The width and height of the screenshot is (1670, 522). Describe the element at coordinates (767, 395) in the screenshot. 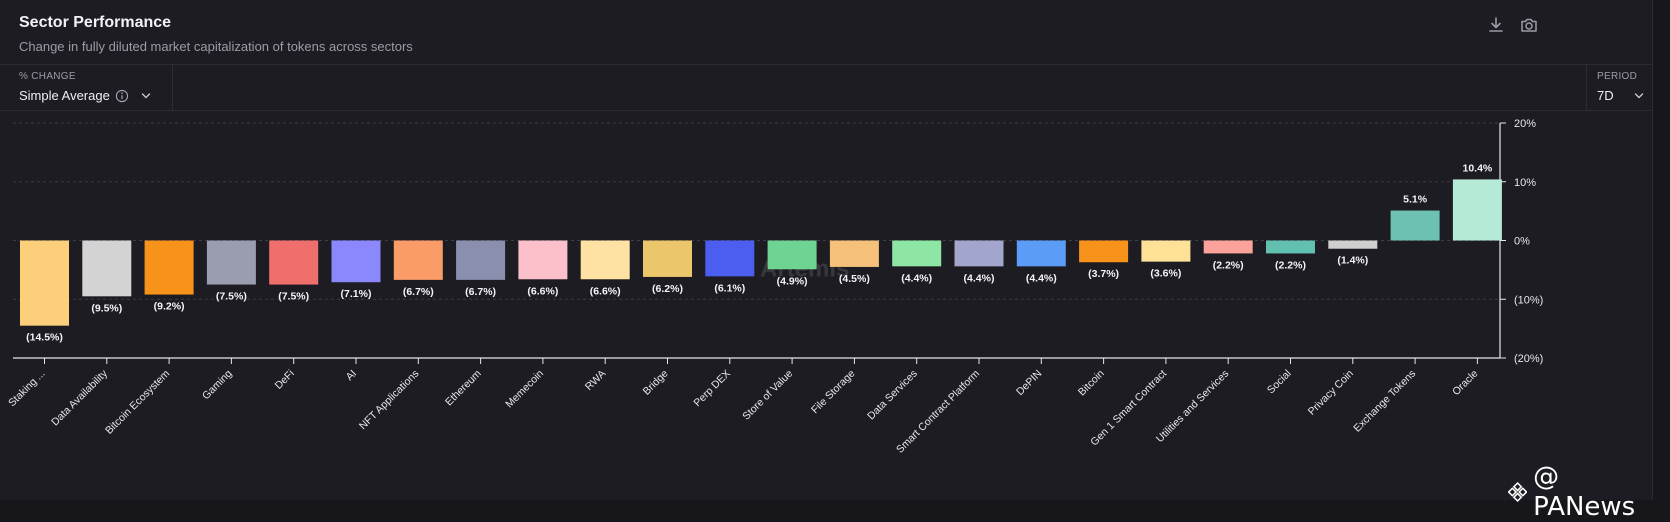

I see `category-label: Store of Value` at that location.